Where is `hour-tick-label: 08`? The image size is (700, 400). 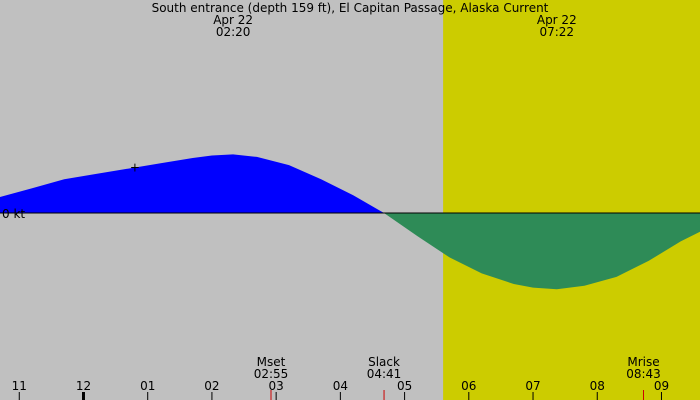
hour-tick-label: 08 is located at coordinates (597, 386).